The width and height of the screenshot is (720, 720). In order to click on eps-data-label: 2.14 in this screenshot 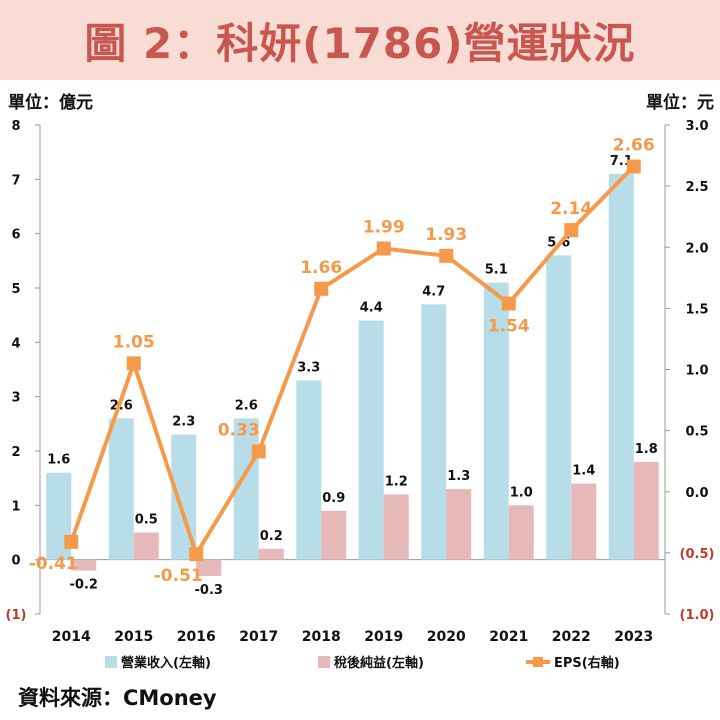, I will do `click(571, 209)`.